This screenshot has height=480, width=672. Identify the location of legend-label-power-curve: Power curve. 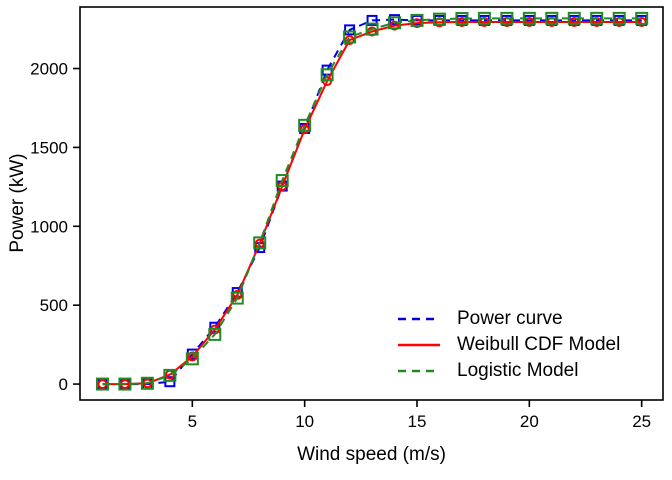
(510, 318).